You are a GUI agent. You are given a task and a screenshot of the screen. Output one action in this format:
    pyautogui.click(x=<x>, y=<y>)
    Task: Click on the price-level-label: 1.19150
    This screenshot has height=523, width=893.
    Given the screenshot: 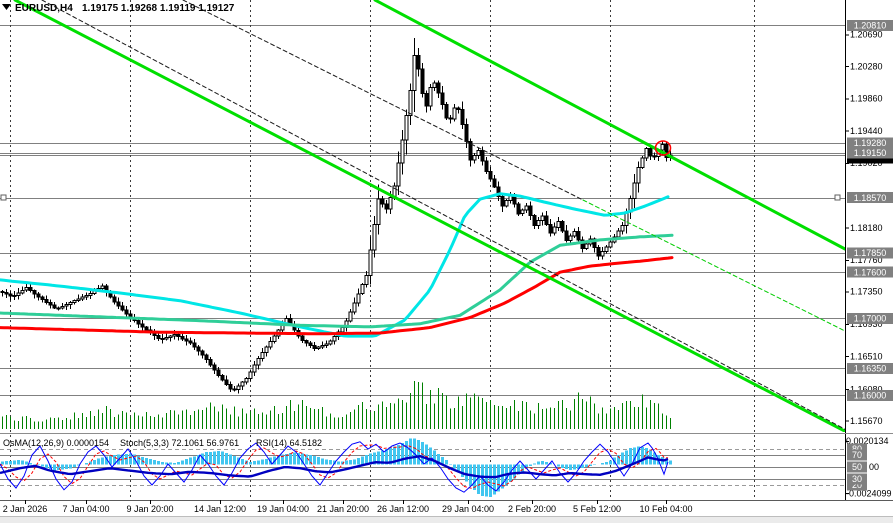 What is the action you would take?
    pyautogui.click(x=870, y=153)
    